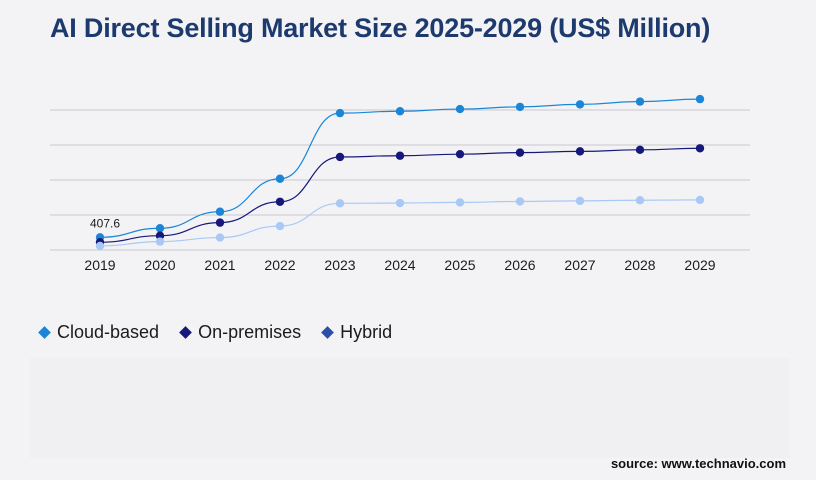 The width and height of the screenshot is (816, 480). Describe the element at coordinates (219, 265) in the screenshot. I see `x-tick-label: 2021` at that location.